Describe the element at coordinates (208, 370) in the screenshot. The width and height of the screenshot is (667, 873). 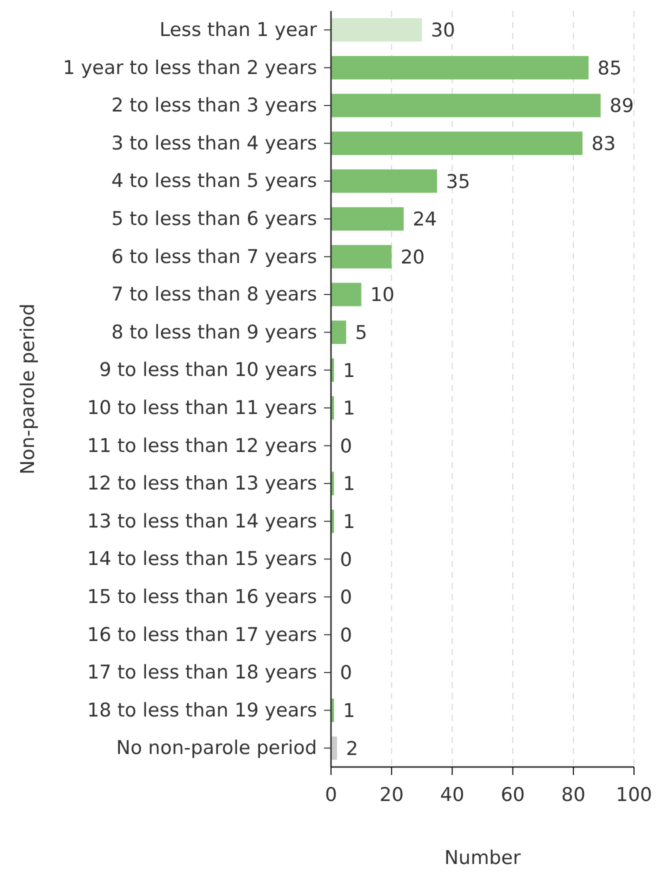
I see `y-tick-label: 9 to less than 10 years` at that location.